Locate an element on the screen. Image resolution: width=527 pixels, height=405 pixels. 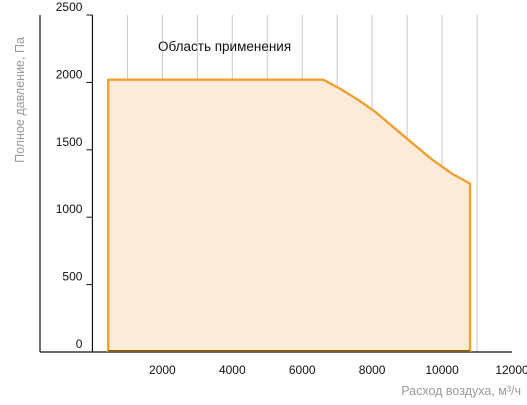
y-tick-label-0: 0 is located at coordinates (79, 344).